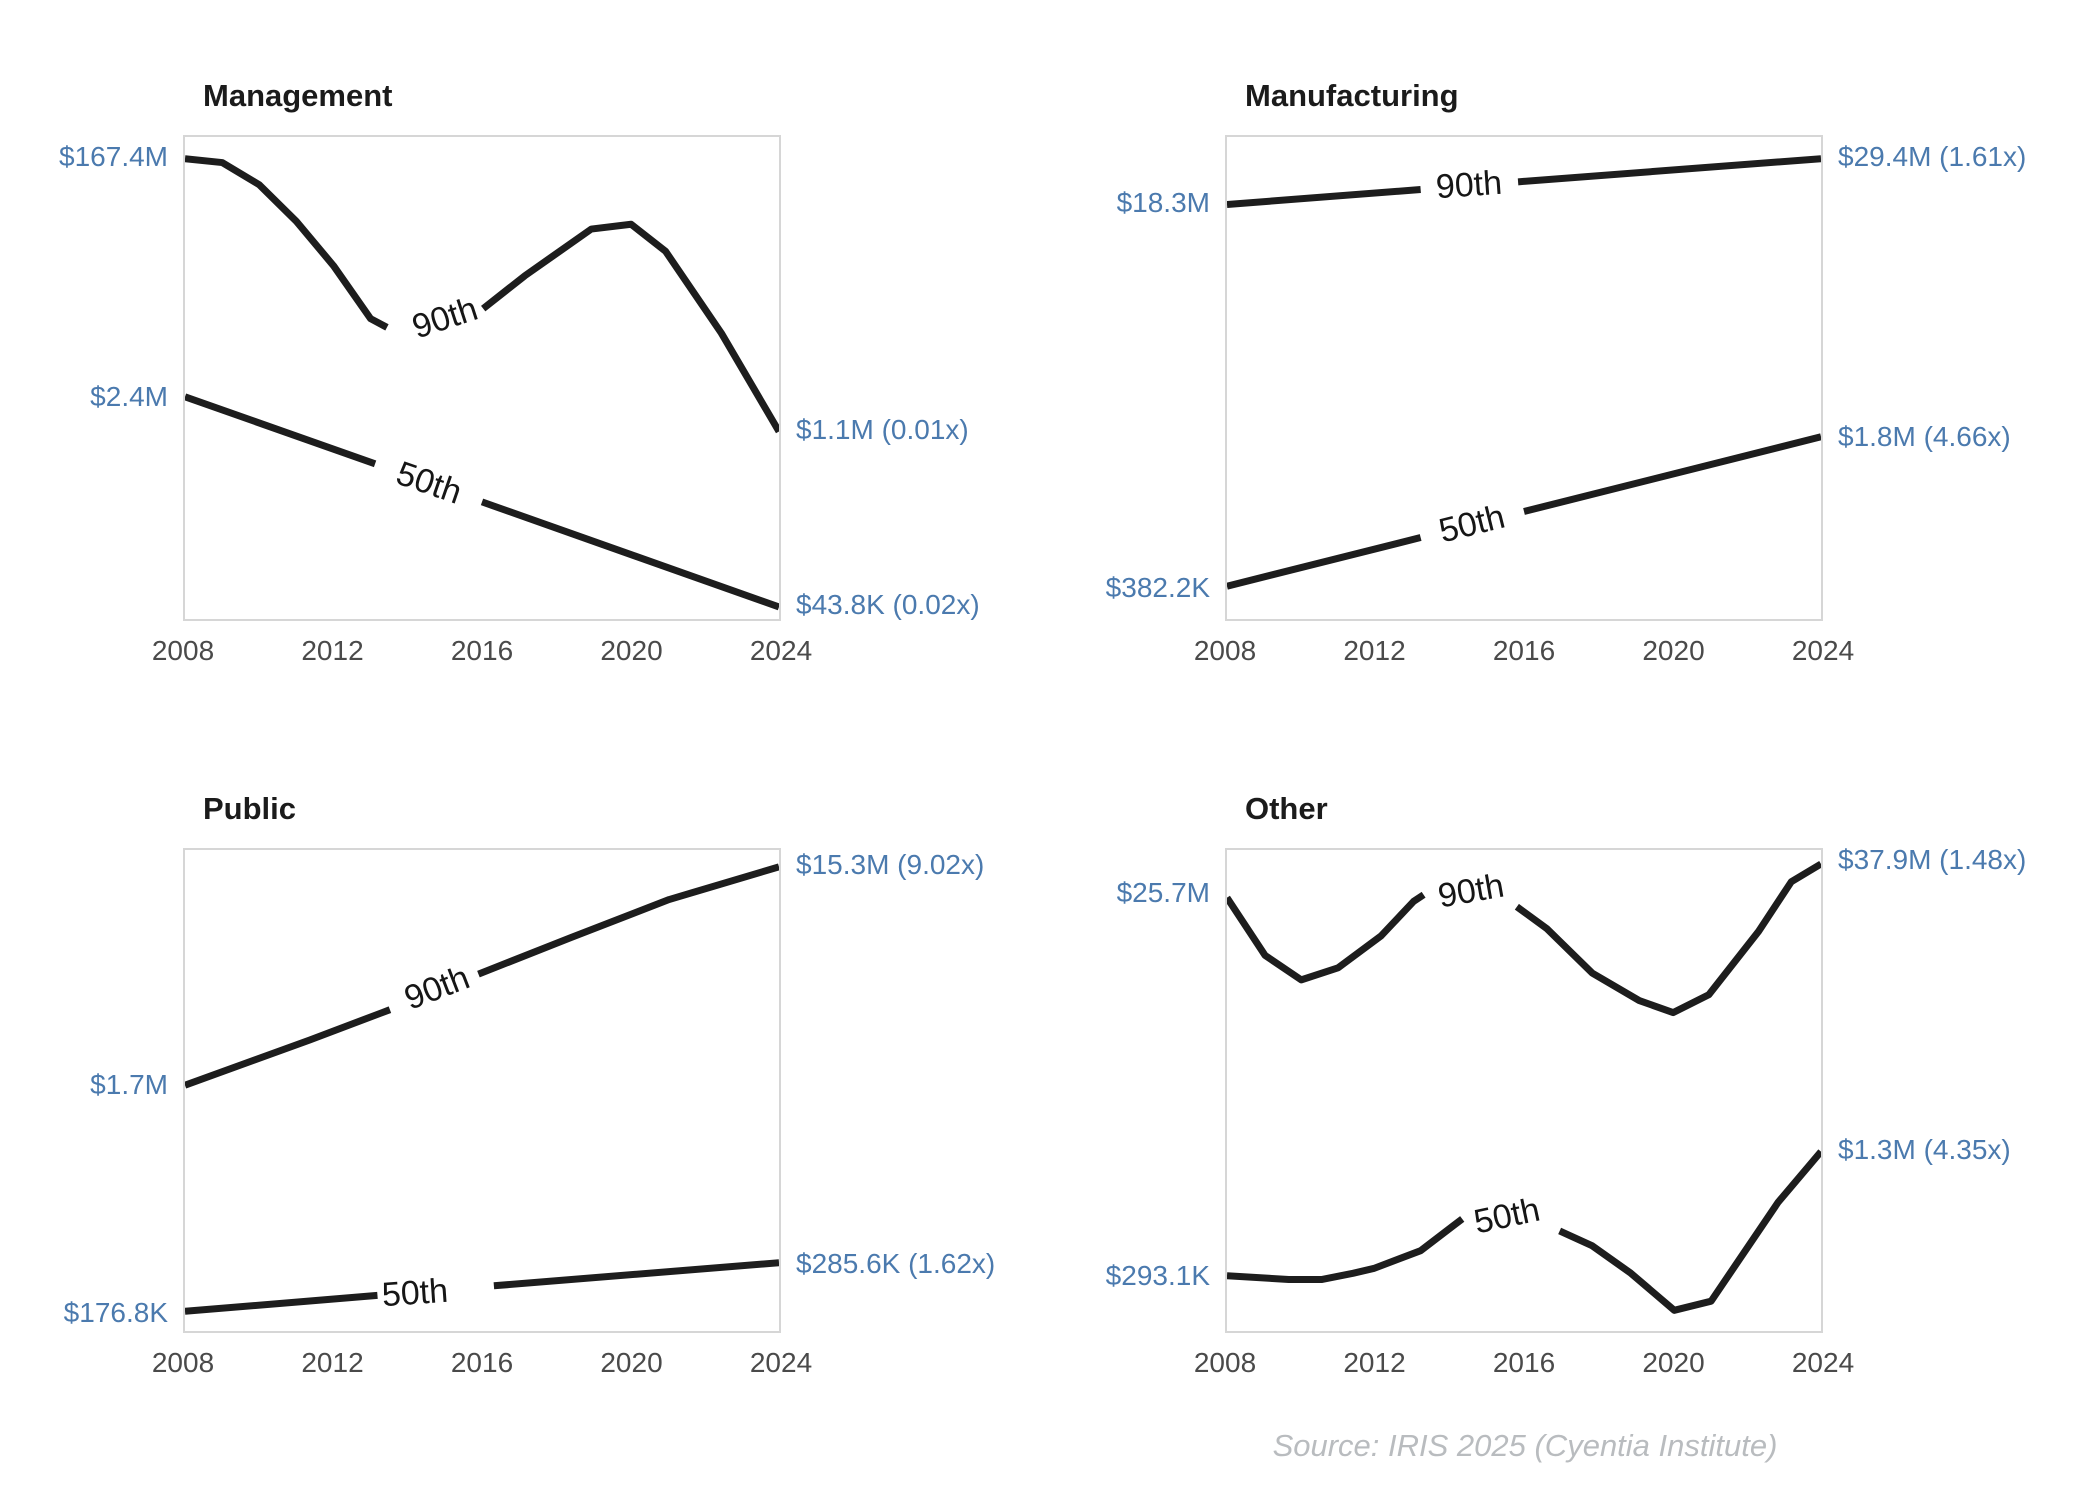  What do you see at coordinates (1932, 156) in the screenshot?
I see `end-value-label-90th: $29.4M (1.61x)` at bounding box center [1932, 156].